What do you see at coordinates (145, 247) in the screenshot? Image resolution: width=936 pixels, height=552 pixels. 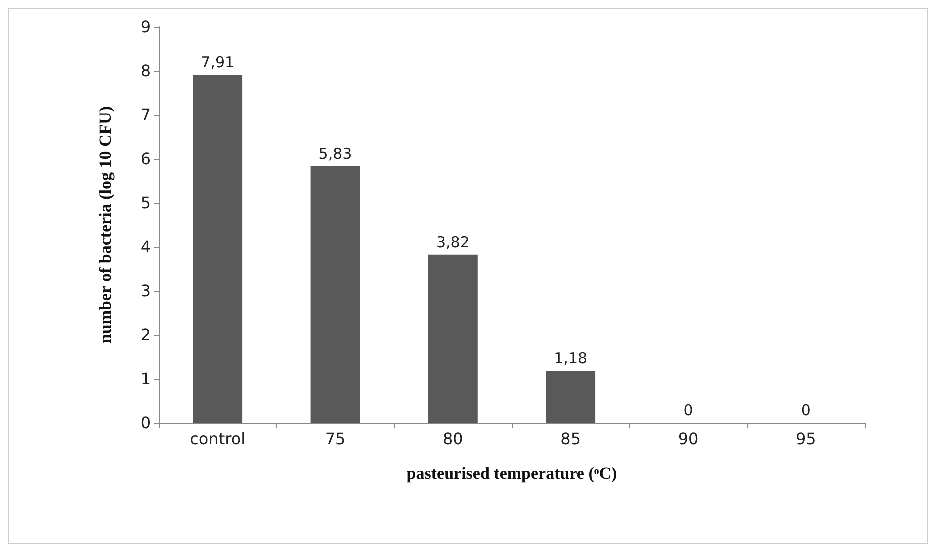 I see `y-tick-label: 4` at bounding box center [145, 247].